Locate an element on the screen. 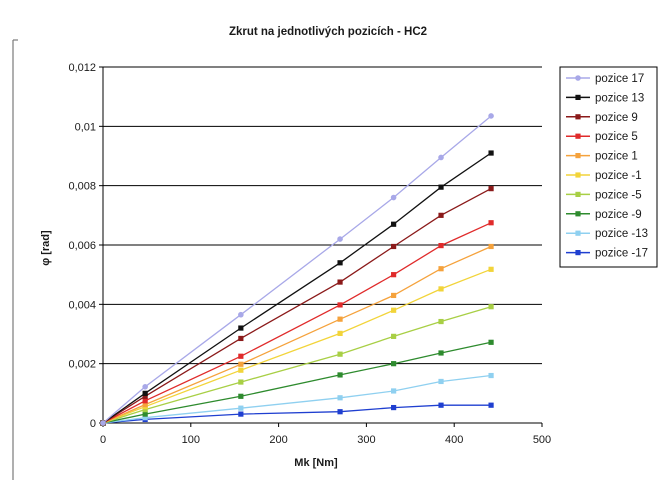  y-tick-label: 0,002 is located at coordinates (82, 365).